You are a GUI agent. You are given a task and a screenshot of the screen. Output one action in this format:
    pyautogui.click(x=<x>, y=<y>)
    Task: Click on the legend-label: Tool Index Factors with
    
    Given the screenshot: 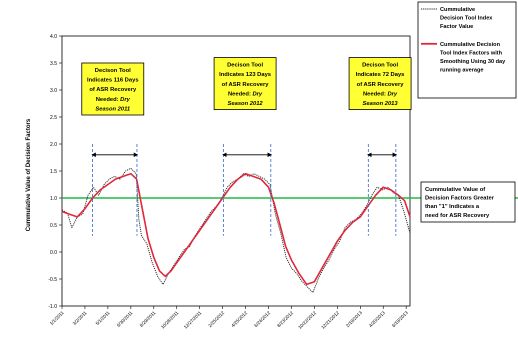 What is the action you would take?
    pyautogui.click(x=471, y=53)
    